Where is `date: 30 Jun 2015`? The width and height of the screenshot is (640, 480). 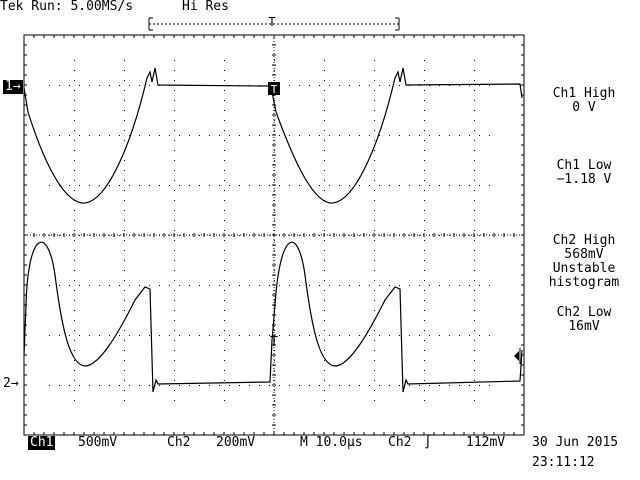 date: 30 Jun 2015 is located at coordinates (575, 442).